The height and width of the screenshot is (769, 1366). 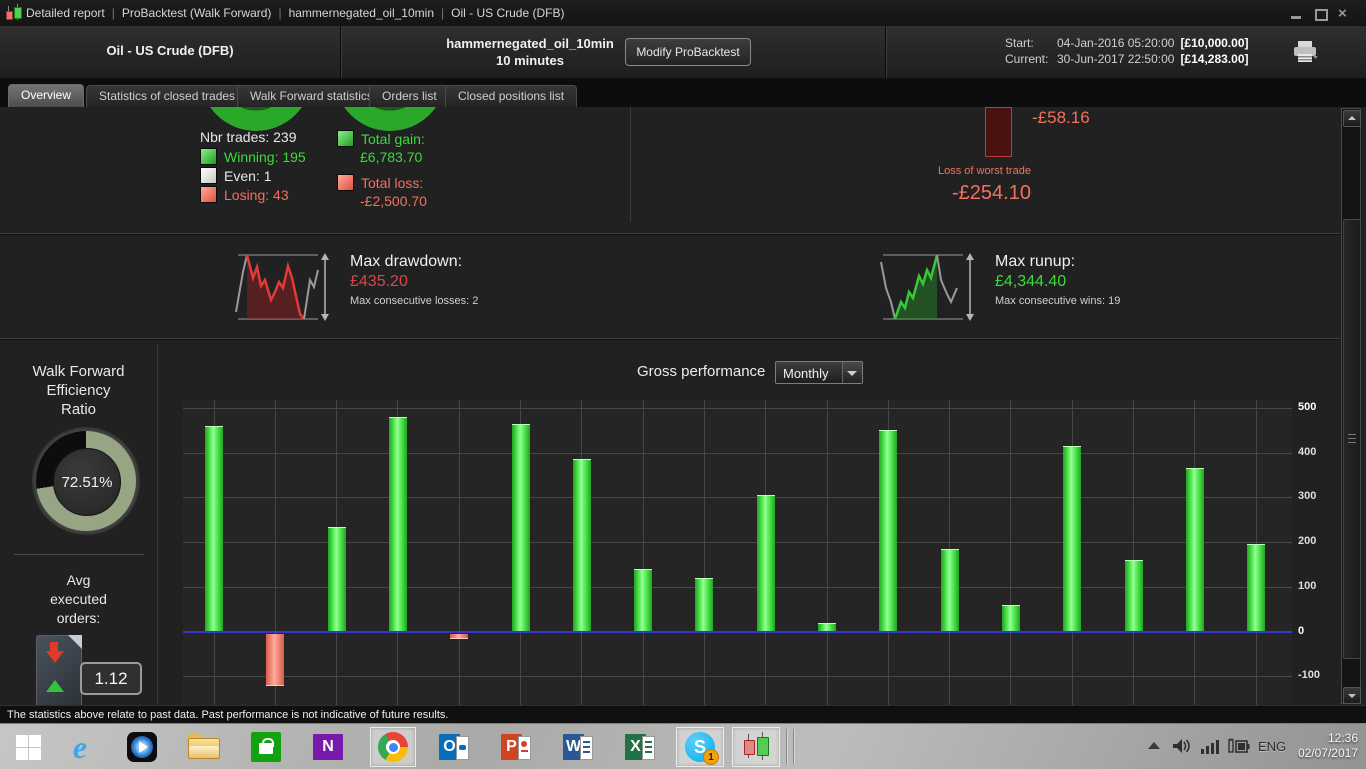 I want to click on instrument-name: Oil - US Crude (DFB), so click(x=170, y=50).